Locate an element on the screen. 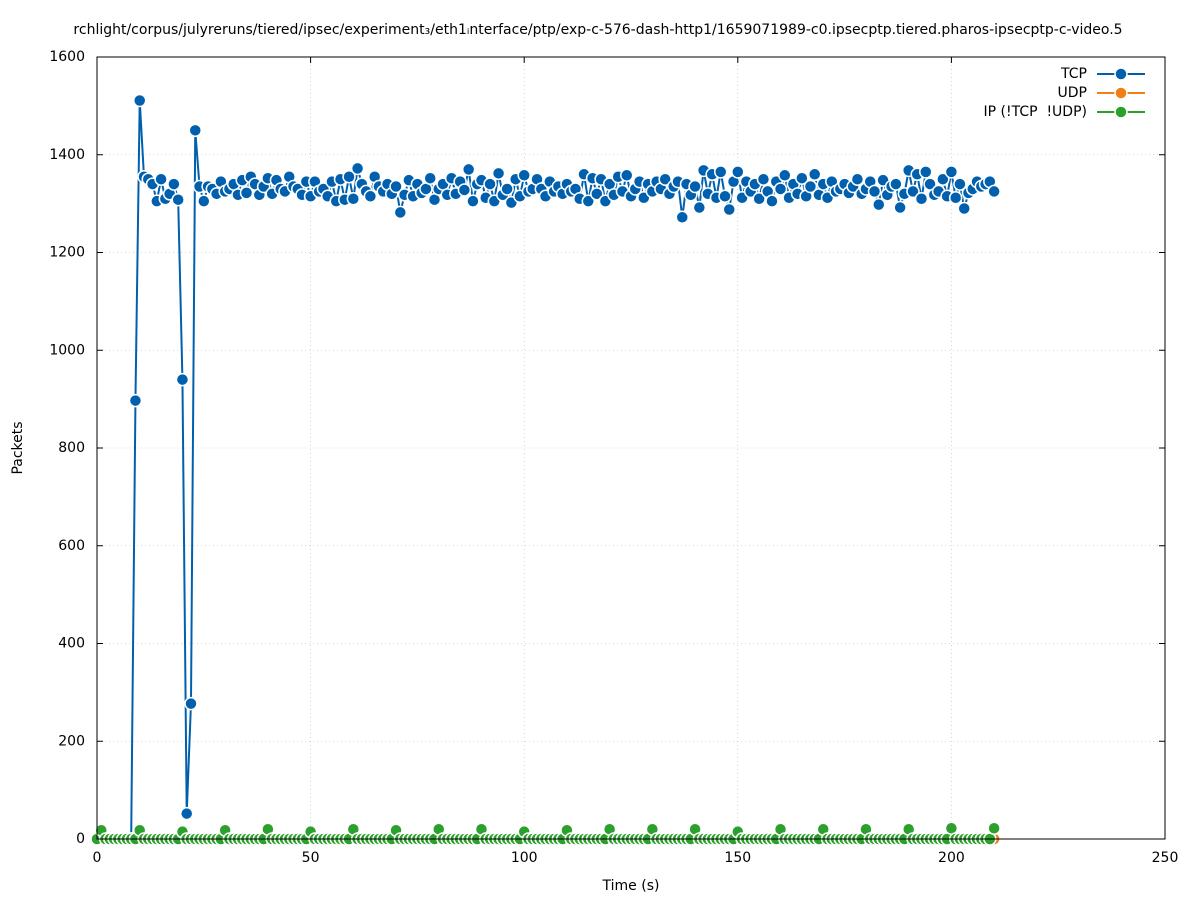 The height and width of the screenshot is (900, 1197). legend-label: TCP is located at coordinates (1073, 74).